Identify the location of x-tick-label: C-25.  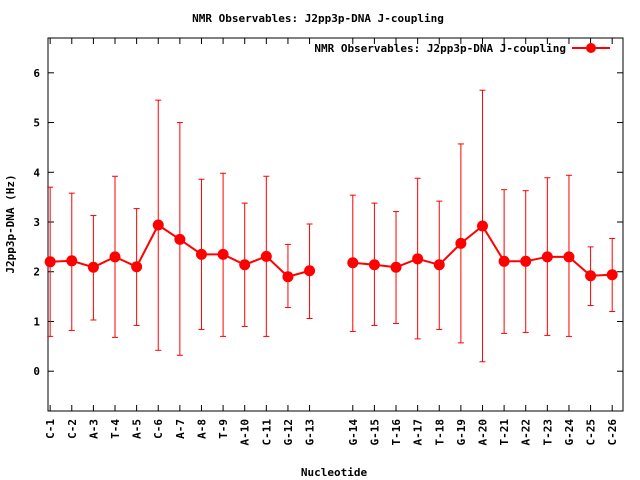
(591, 432).